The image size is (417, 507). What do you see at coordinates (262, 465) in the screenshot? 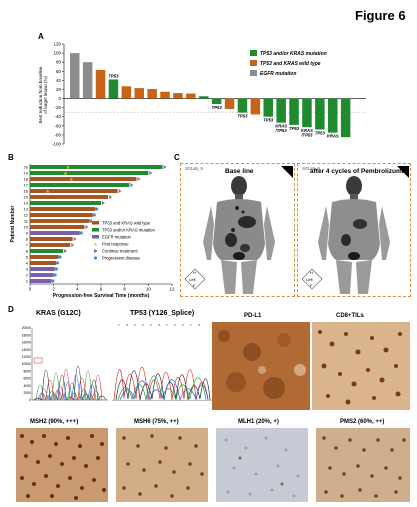
I see `ihc-texture-mlh1` at bounding box center [262, 465].